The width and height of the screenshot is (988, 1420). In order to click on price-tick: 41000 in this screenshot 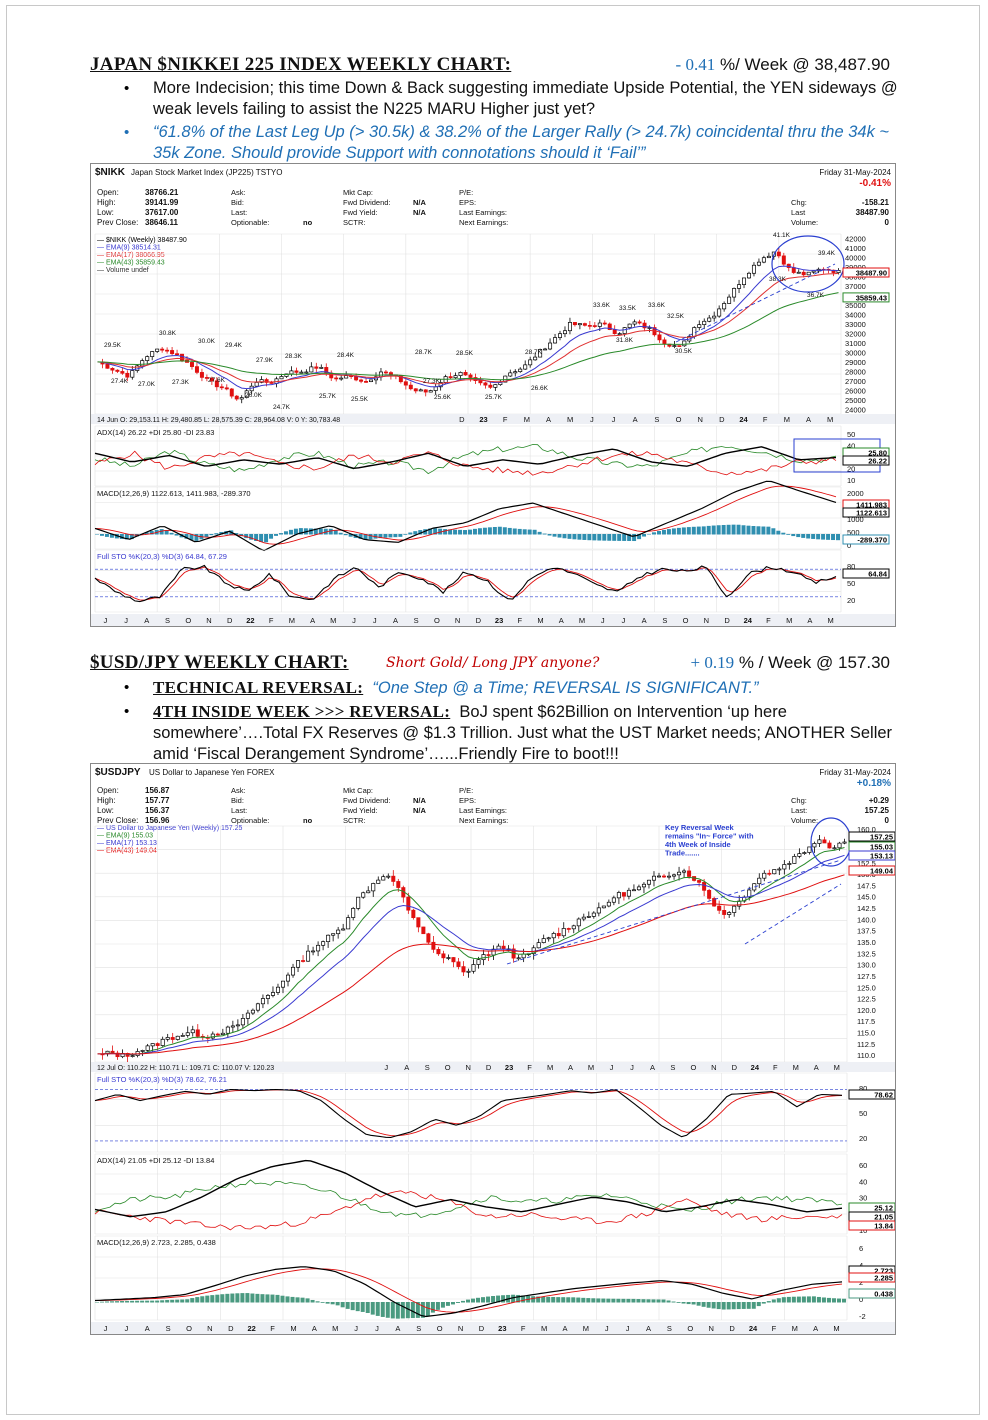, I will do `click(855, 248)`.